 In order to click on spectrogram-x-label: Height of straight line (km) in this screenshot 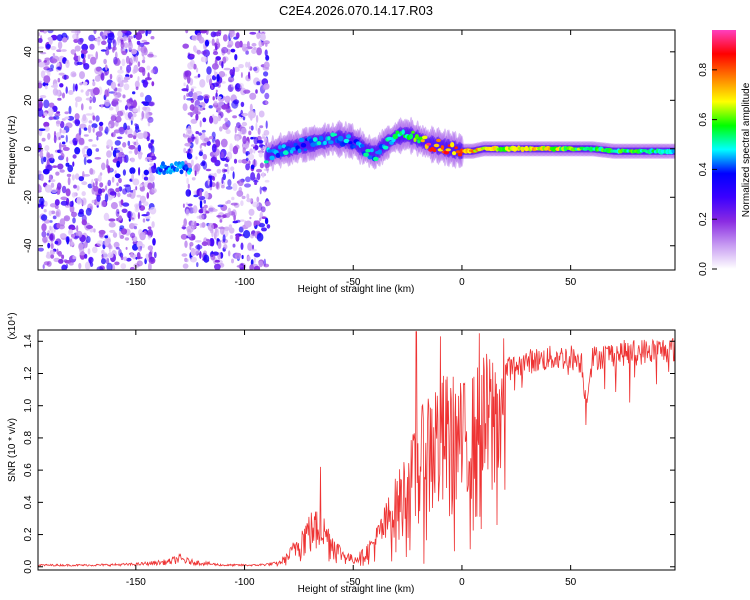, I will do `click(356, 289)`.